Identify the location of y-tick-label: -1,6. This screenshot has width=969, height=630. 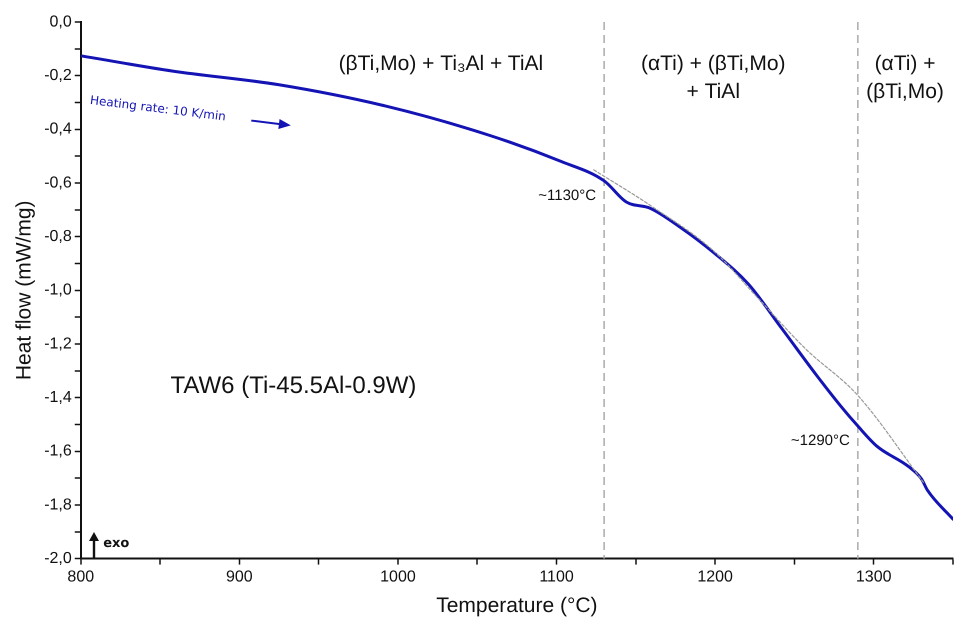
(58, 451).